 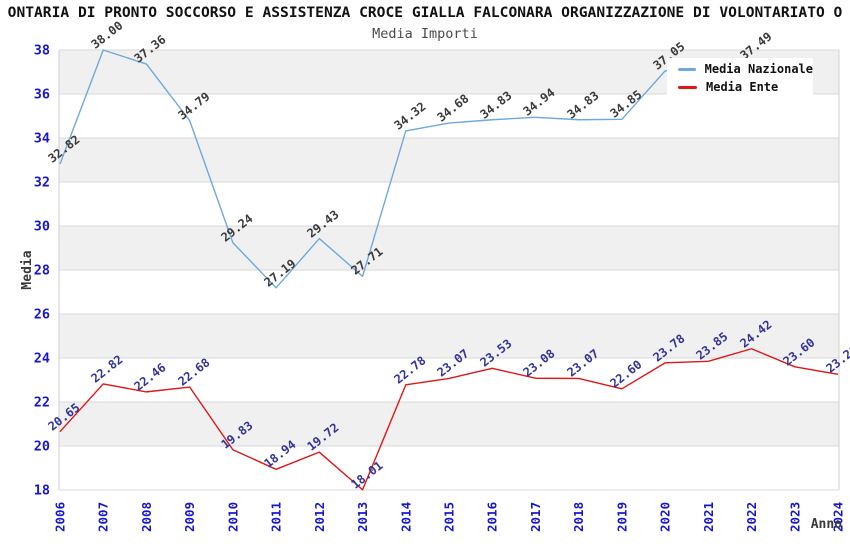 What do you see at coordinates (103, 517) in the screenshot?
I see `x-tick-2007: 2007` at bounding box center [103, 517].